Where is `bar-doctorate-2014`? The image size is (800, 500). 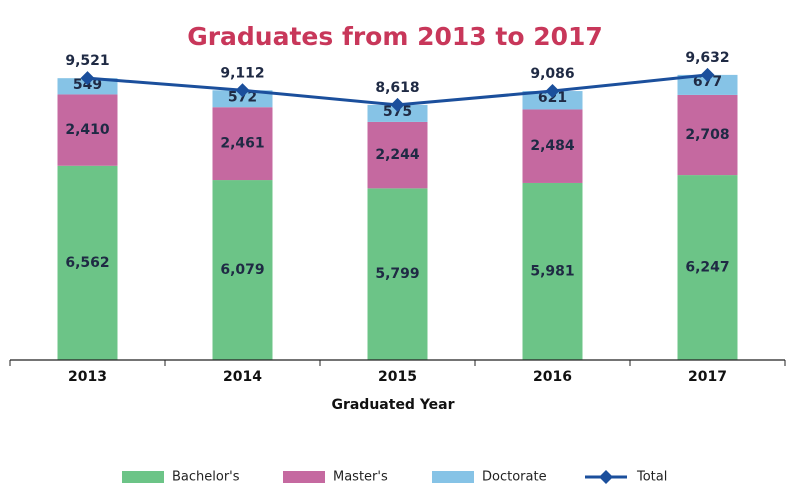 bar-doctorate-2014 is located at coordinates (242, 99).